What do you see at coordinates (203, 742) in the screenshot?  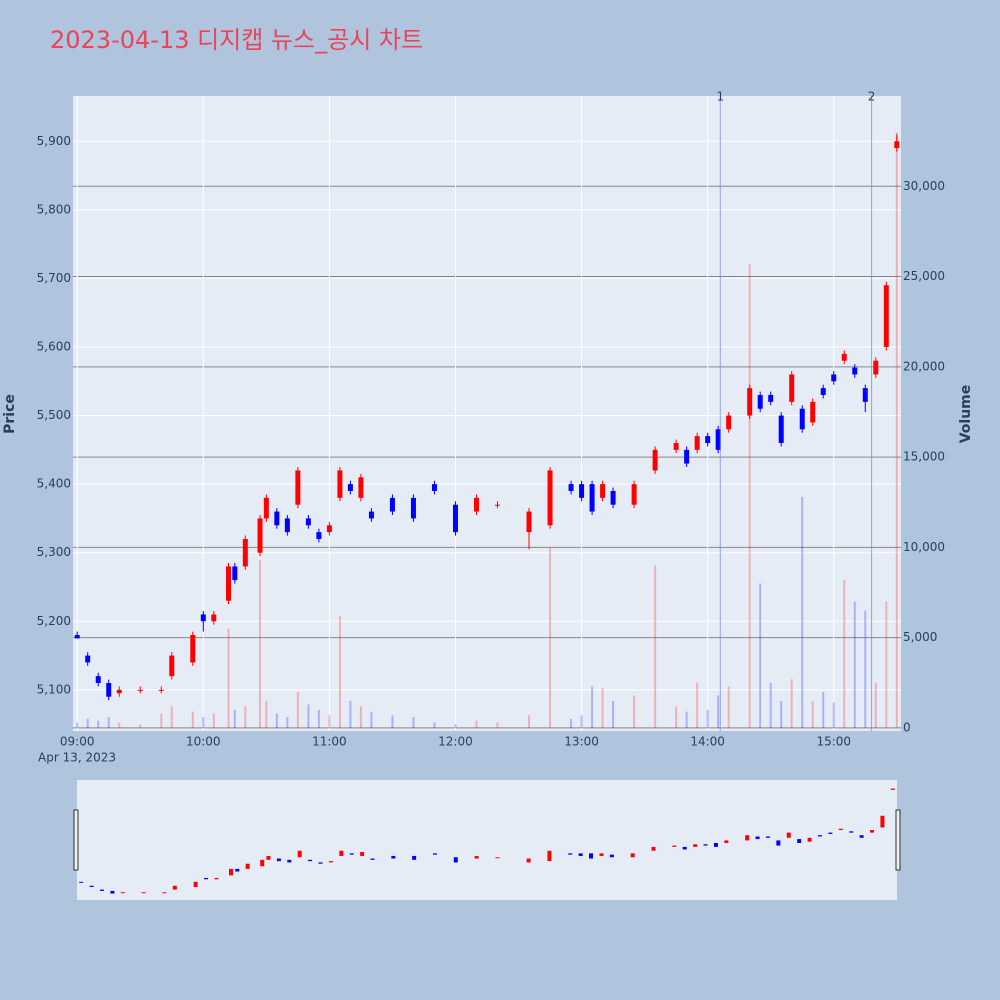 I see `x-tick-label: 10:00` at bounding box center [203, 742].